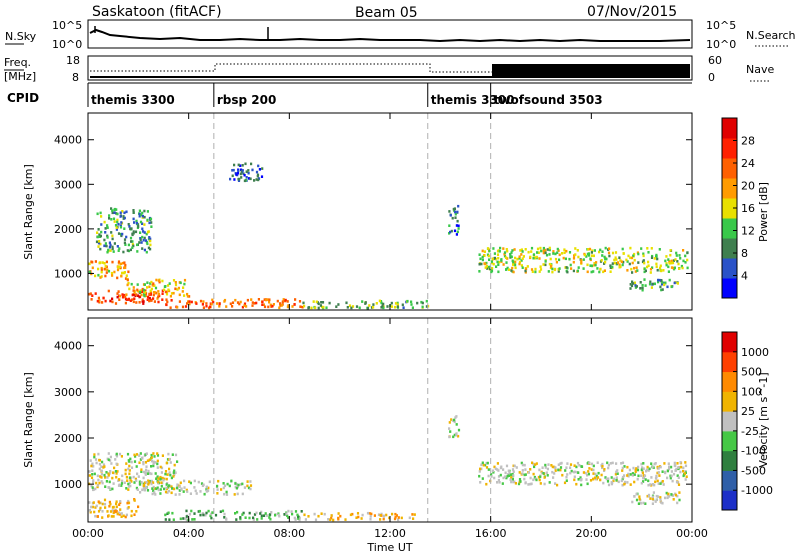  What do you see at coordinates (715, 60) in the screenshot?
I see `nave-tick-top: 60` at bounding box center [715, 60].